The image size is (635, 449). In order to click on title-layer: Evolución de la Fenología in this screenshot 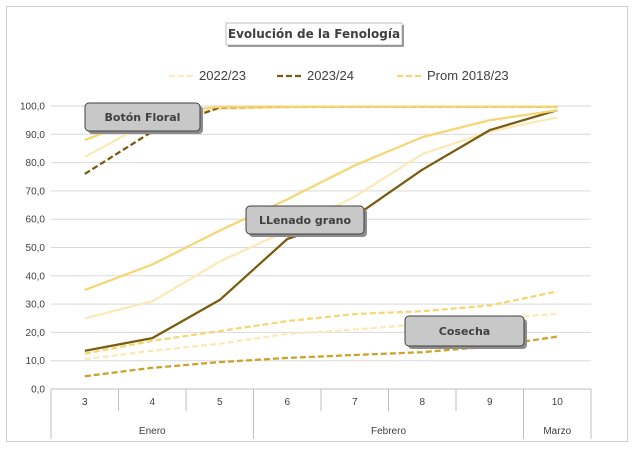, I will do `click(314, 34)`.